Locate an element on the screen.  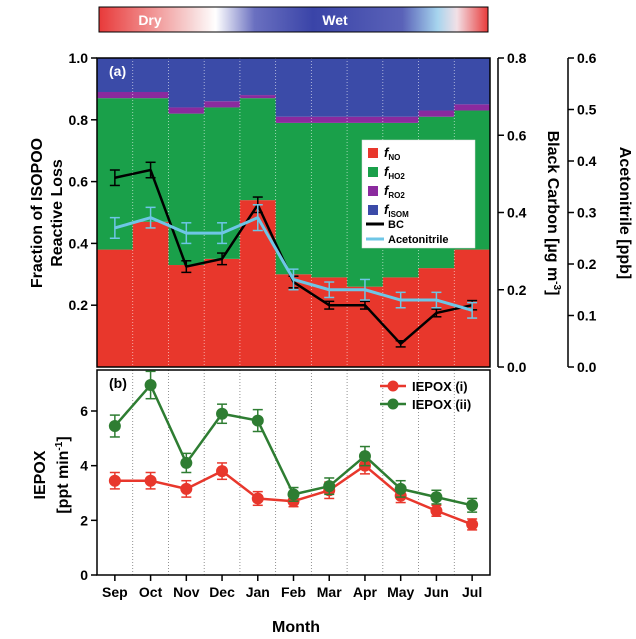
bar-fISOM-mar is located at coordinates (329, 87).